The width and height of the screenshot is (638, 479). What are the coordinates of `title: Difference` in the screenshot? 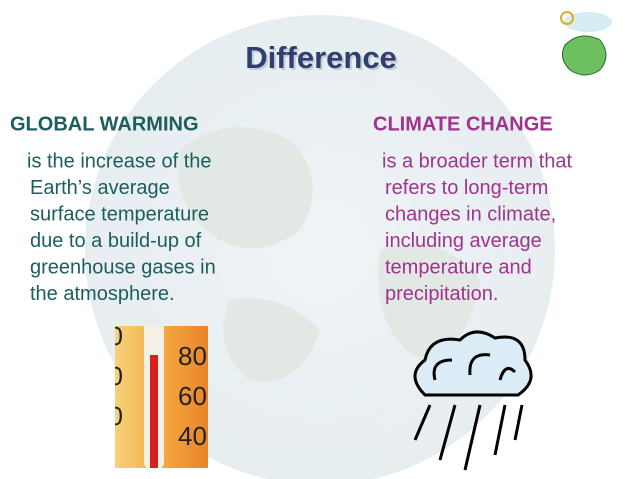 It's located at (321, 57).